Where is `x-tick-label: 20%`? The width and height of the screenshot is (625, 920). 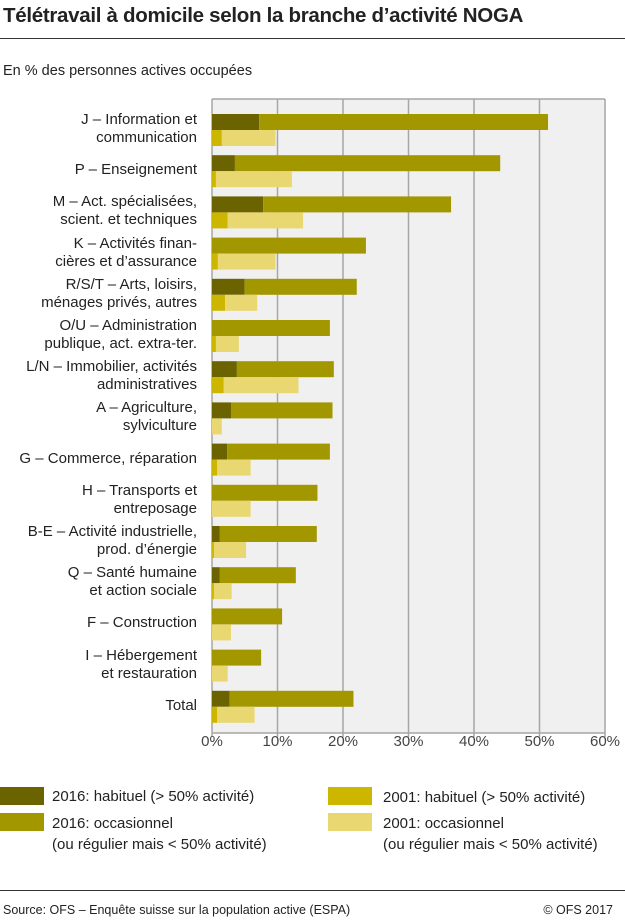 x-tick-label: 20% is located at coordinates (343, 741).